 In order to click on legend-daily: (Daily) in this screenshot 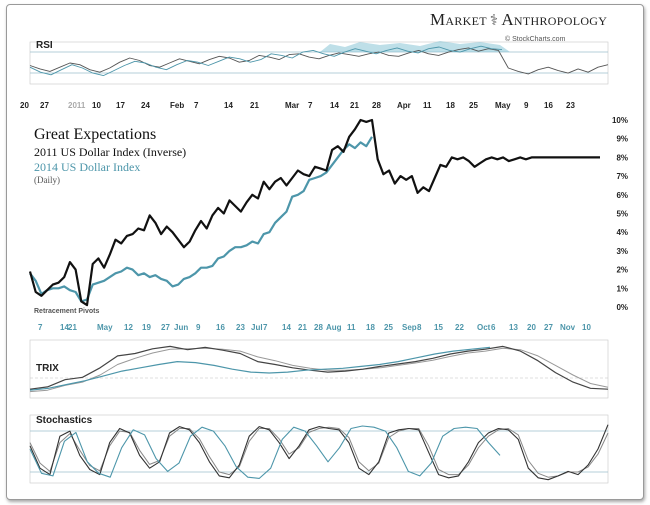, I will do `click(47, 180)`.